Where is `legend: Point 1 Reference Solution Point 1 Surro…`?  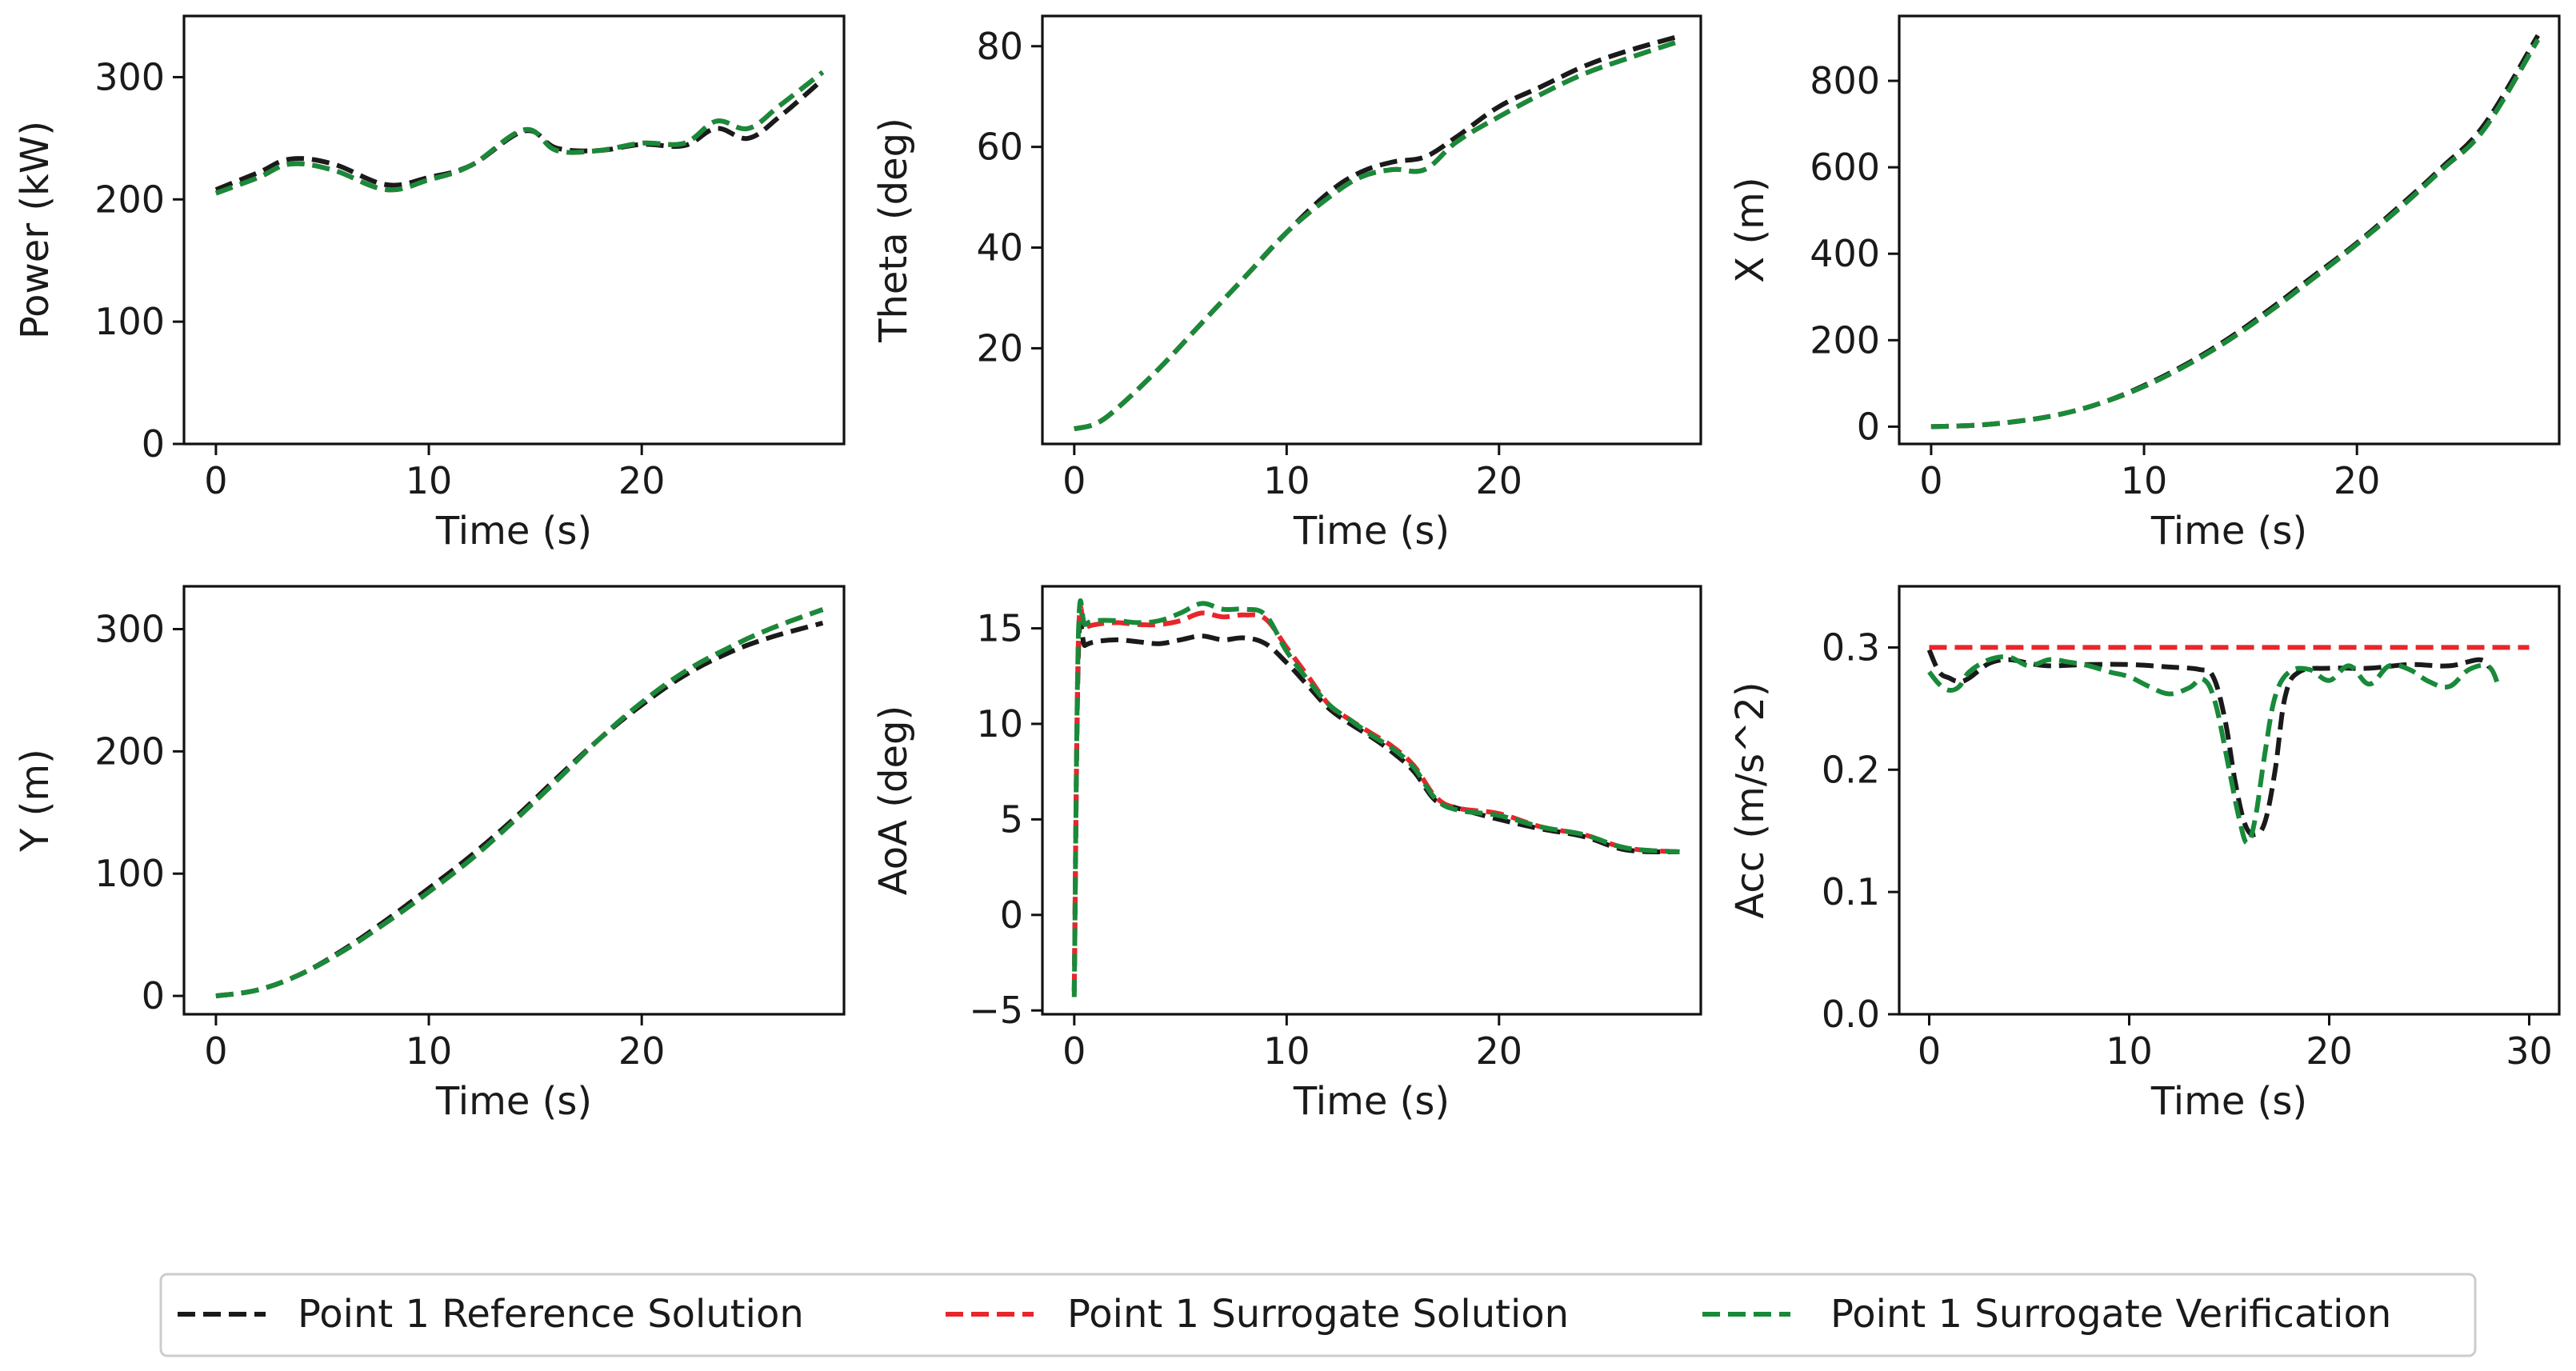 legend: Point 1 Reference Solution Point 1 Surro… is located at coordinates (1318, 1315).